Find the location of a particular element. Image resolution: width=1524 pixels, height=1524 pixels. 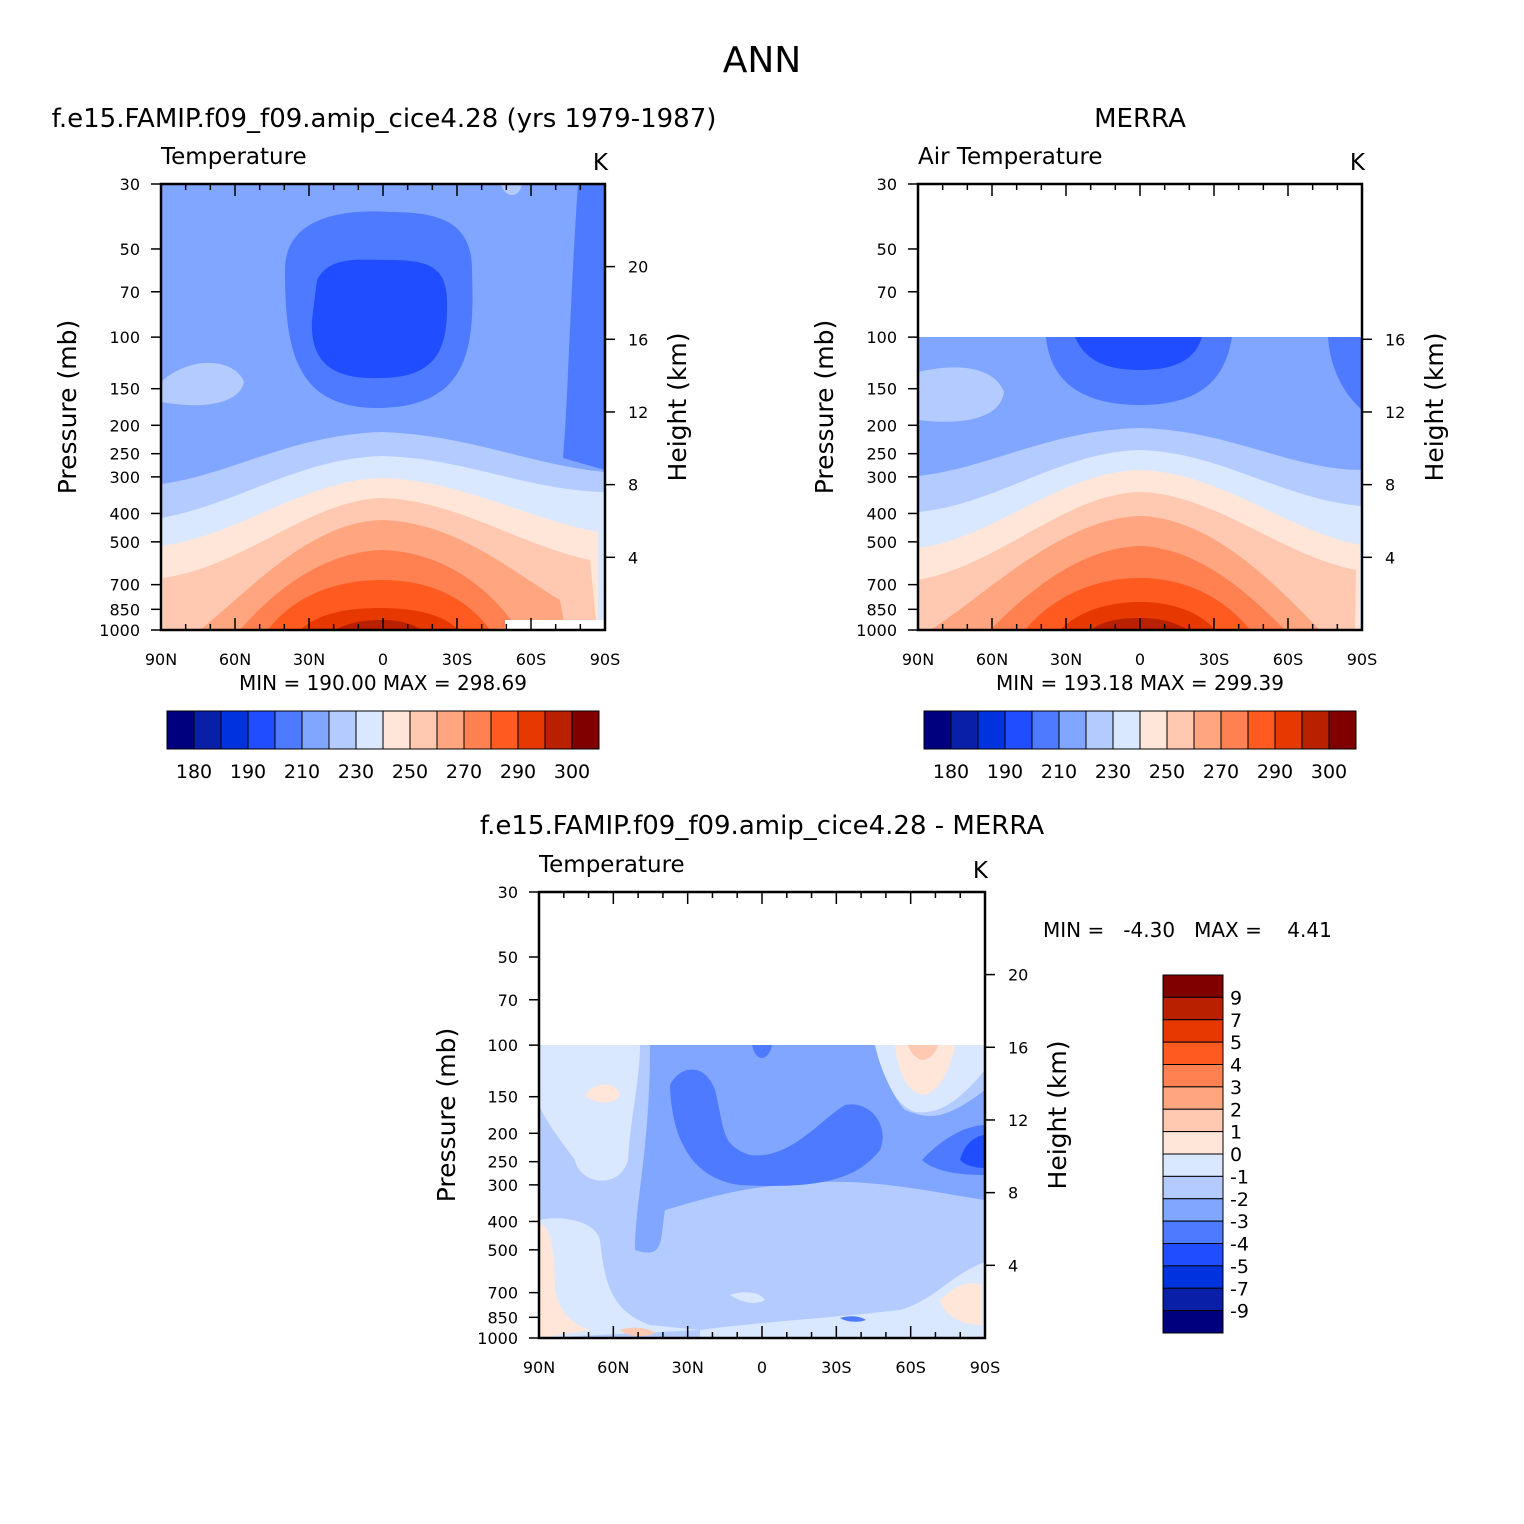

y-tick-label: 300 is located at coordinates (502, 1185).